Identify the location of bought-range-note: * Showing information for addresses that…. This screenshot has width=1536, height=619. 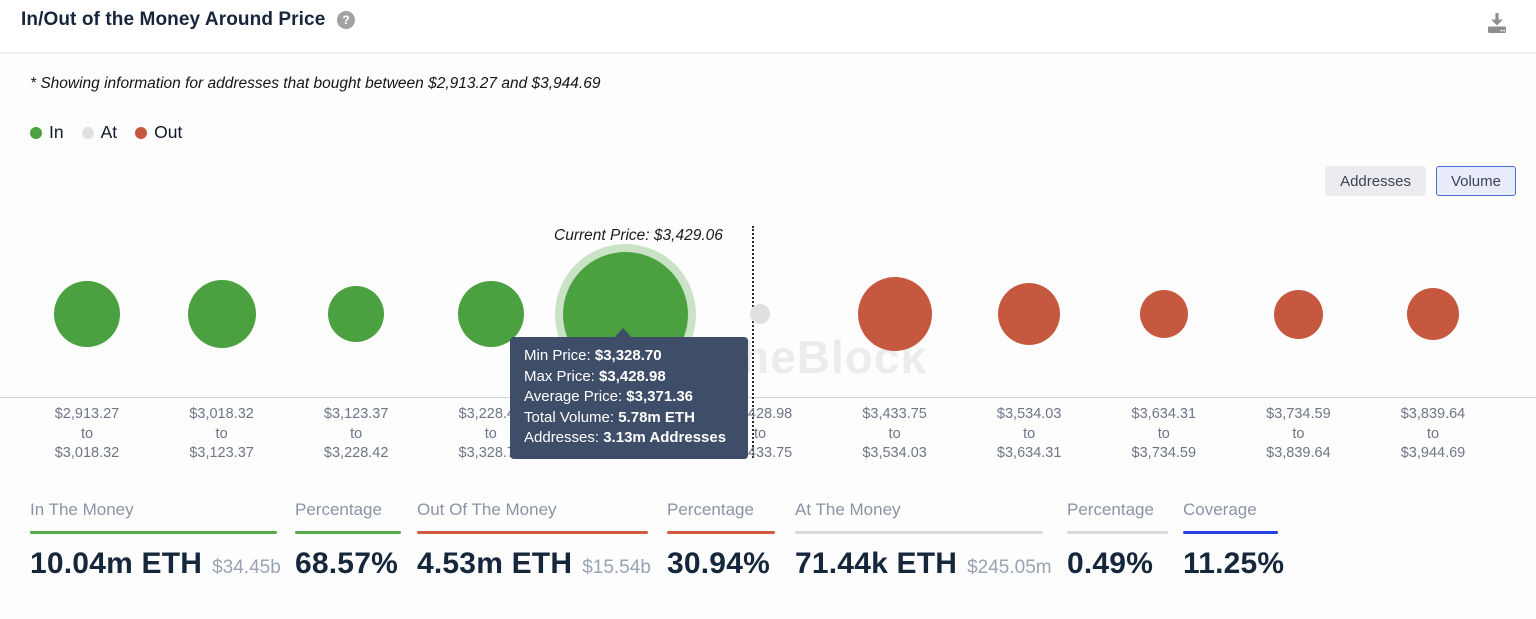
(315, 83).